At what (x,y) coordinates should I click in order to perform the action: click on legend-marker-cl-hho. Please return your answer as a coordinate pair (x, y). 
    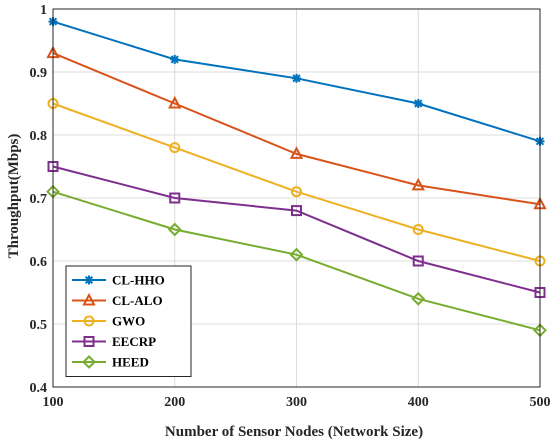
    Looking at the image, I should click on (89, 280).